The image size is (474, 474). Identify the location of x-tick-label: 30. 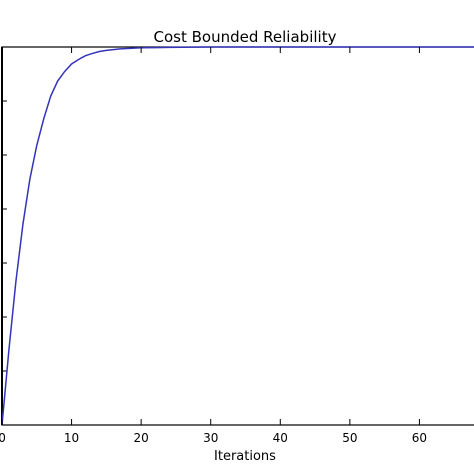
(210, 438).